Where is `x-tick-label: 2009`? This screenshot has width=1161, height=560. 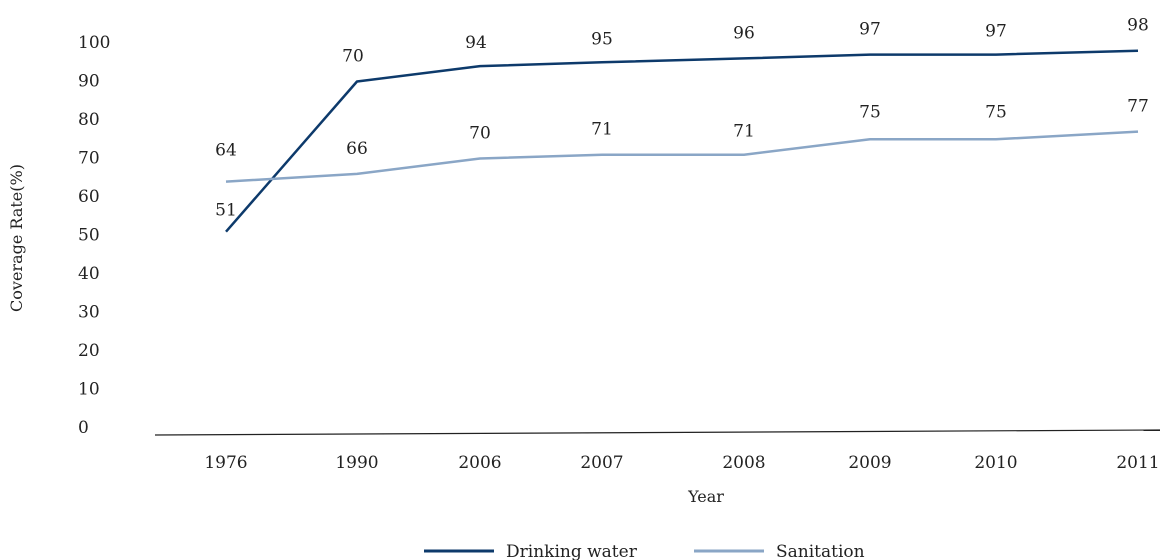 x-tick-label: 2009 is located at coordinates (869, 463).